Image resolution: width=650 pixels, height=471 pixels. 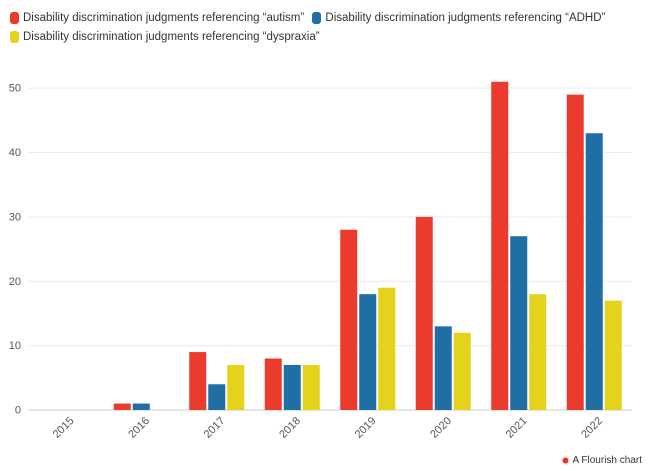 I want to click on x-tick-label-2016: 2016, so click(x=139, y=428).